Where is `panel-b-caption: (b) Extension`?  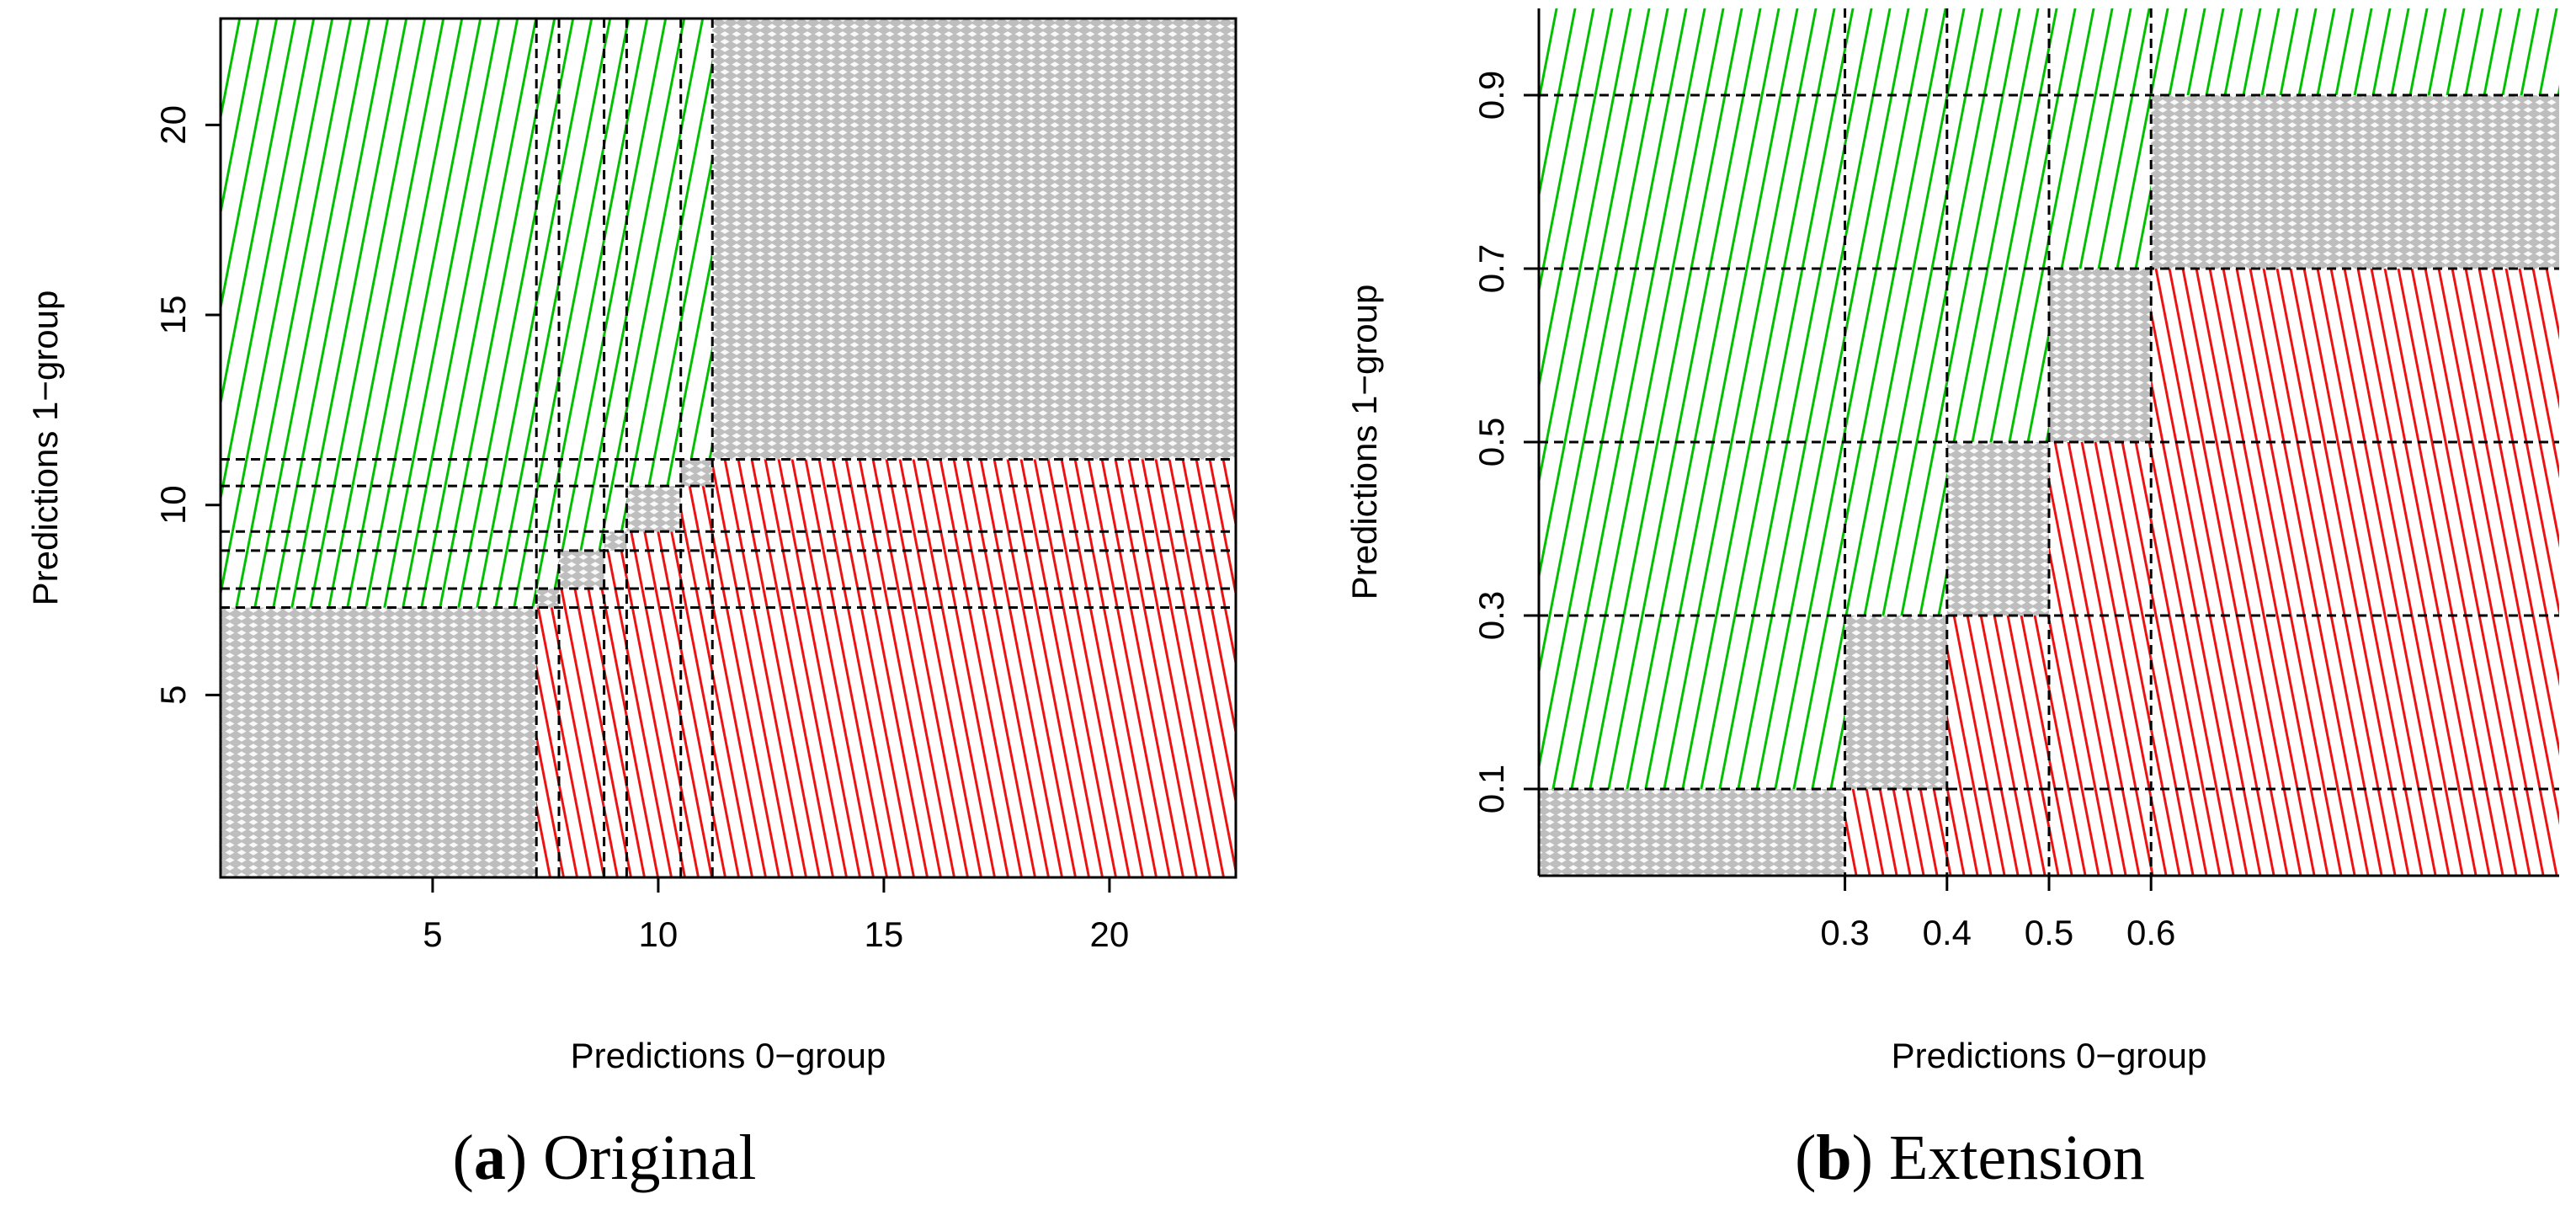
panel-b-caption: (b) Extension is located at coordinates (1970, 1158).